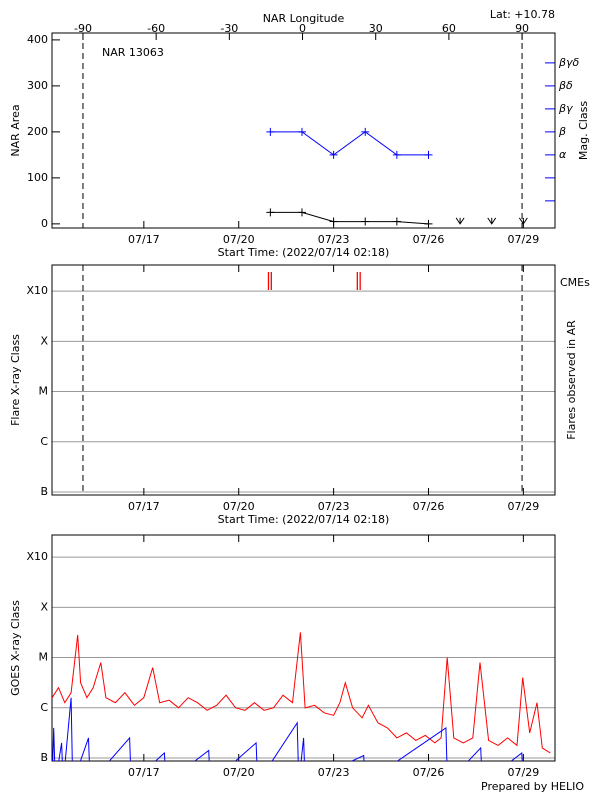  What do you see at coordinates (83, 28) in the screenshot?
I see `x2-tick-label: -90` at bounding box center [83, 28].